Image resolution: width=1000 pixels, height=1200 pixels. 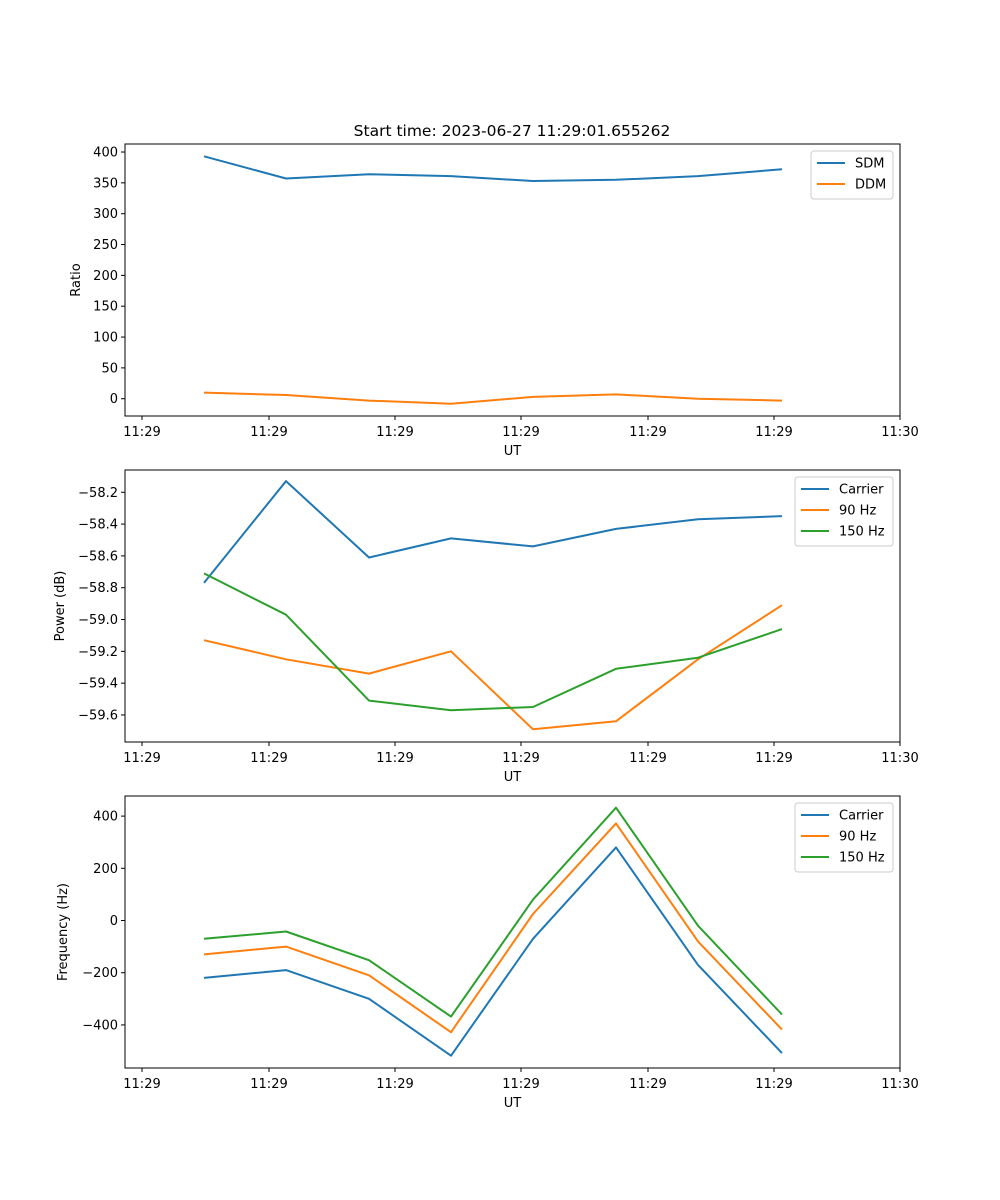 I want to click on y-tick-label: 250, so click(x=105, y=245).